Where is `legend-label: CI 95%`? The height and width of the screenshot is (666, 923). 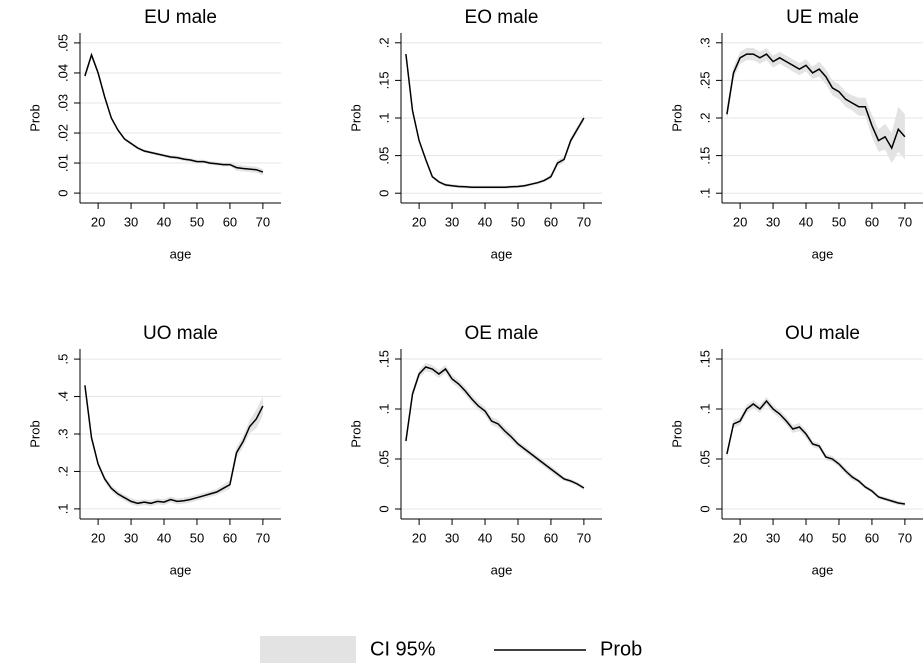
legend-label: CI 95% is located at coordinates (403, 649).